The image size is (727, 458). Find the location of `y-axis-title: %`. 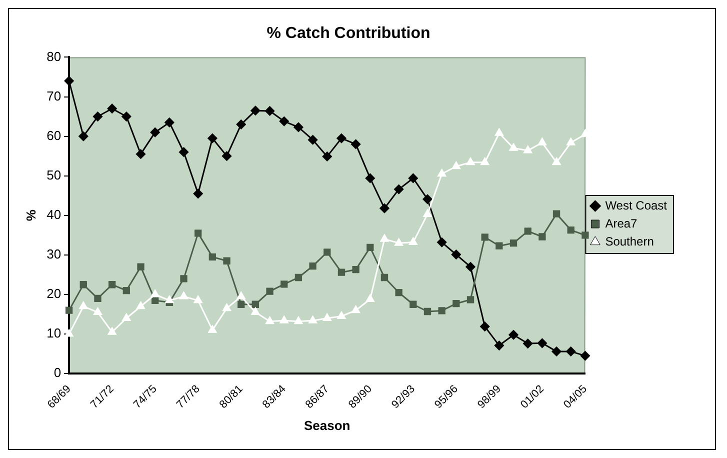

y-axis-title: % is located at coordinates (30, 215).